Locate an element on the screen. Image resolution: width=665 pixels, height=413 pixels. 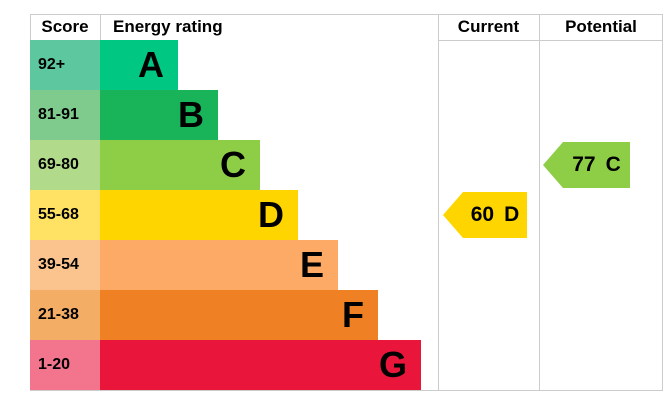
band-row-e: 39-54 E is located at coordinates (346, 265).